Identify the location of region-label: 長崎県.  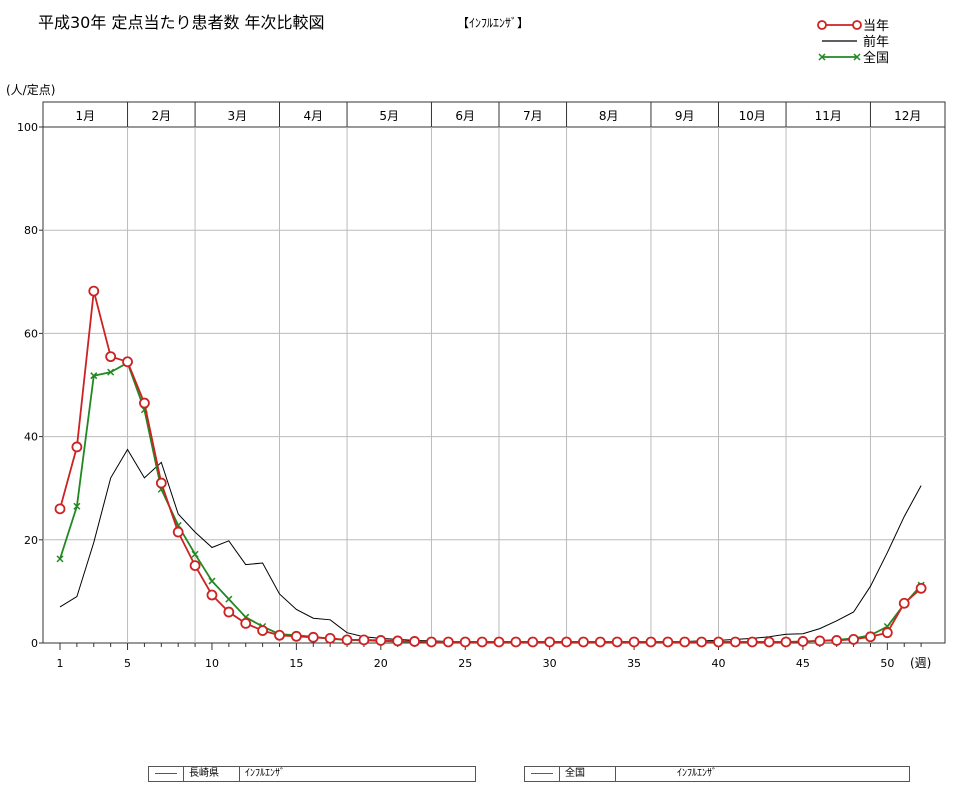
(204, 773).